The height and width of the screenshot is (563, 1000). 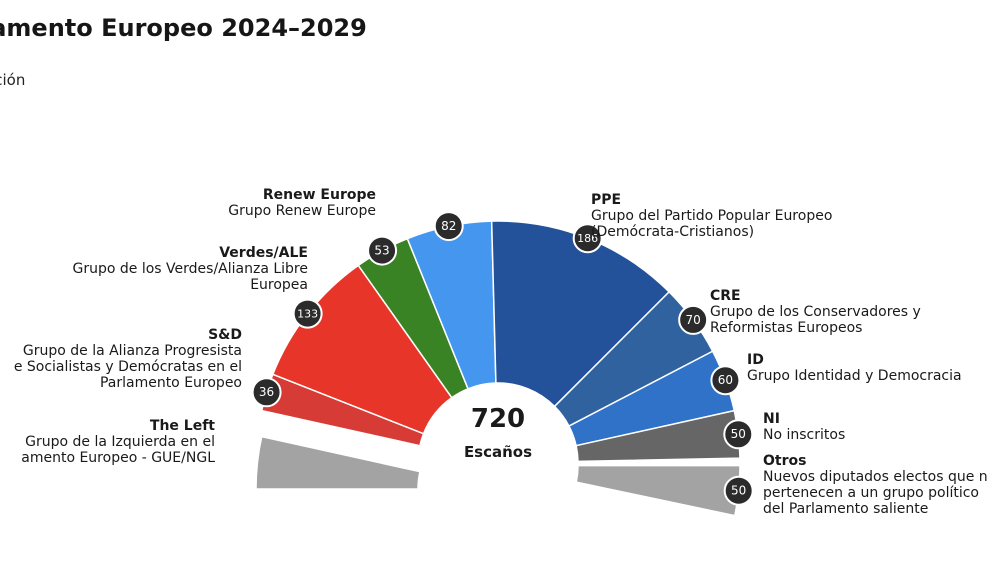 What do you see at coordinates (725, 296) in the screenshot?
I see `label-cre-name: CRE` at bounding box center [725, 296].